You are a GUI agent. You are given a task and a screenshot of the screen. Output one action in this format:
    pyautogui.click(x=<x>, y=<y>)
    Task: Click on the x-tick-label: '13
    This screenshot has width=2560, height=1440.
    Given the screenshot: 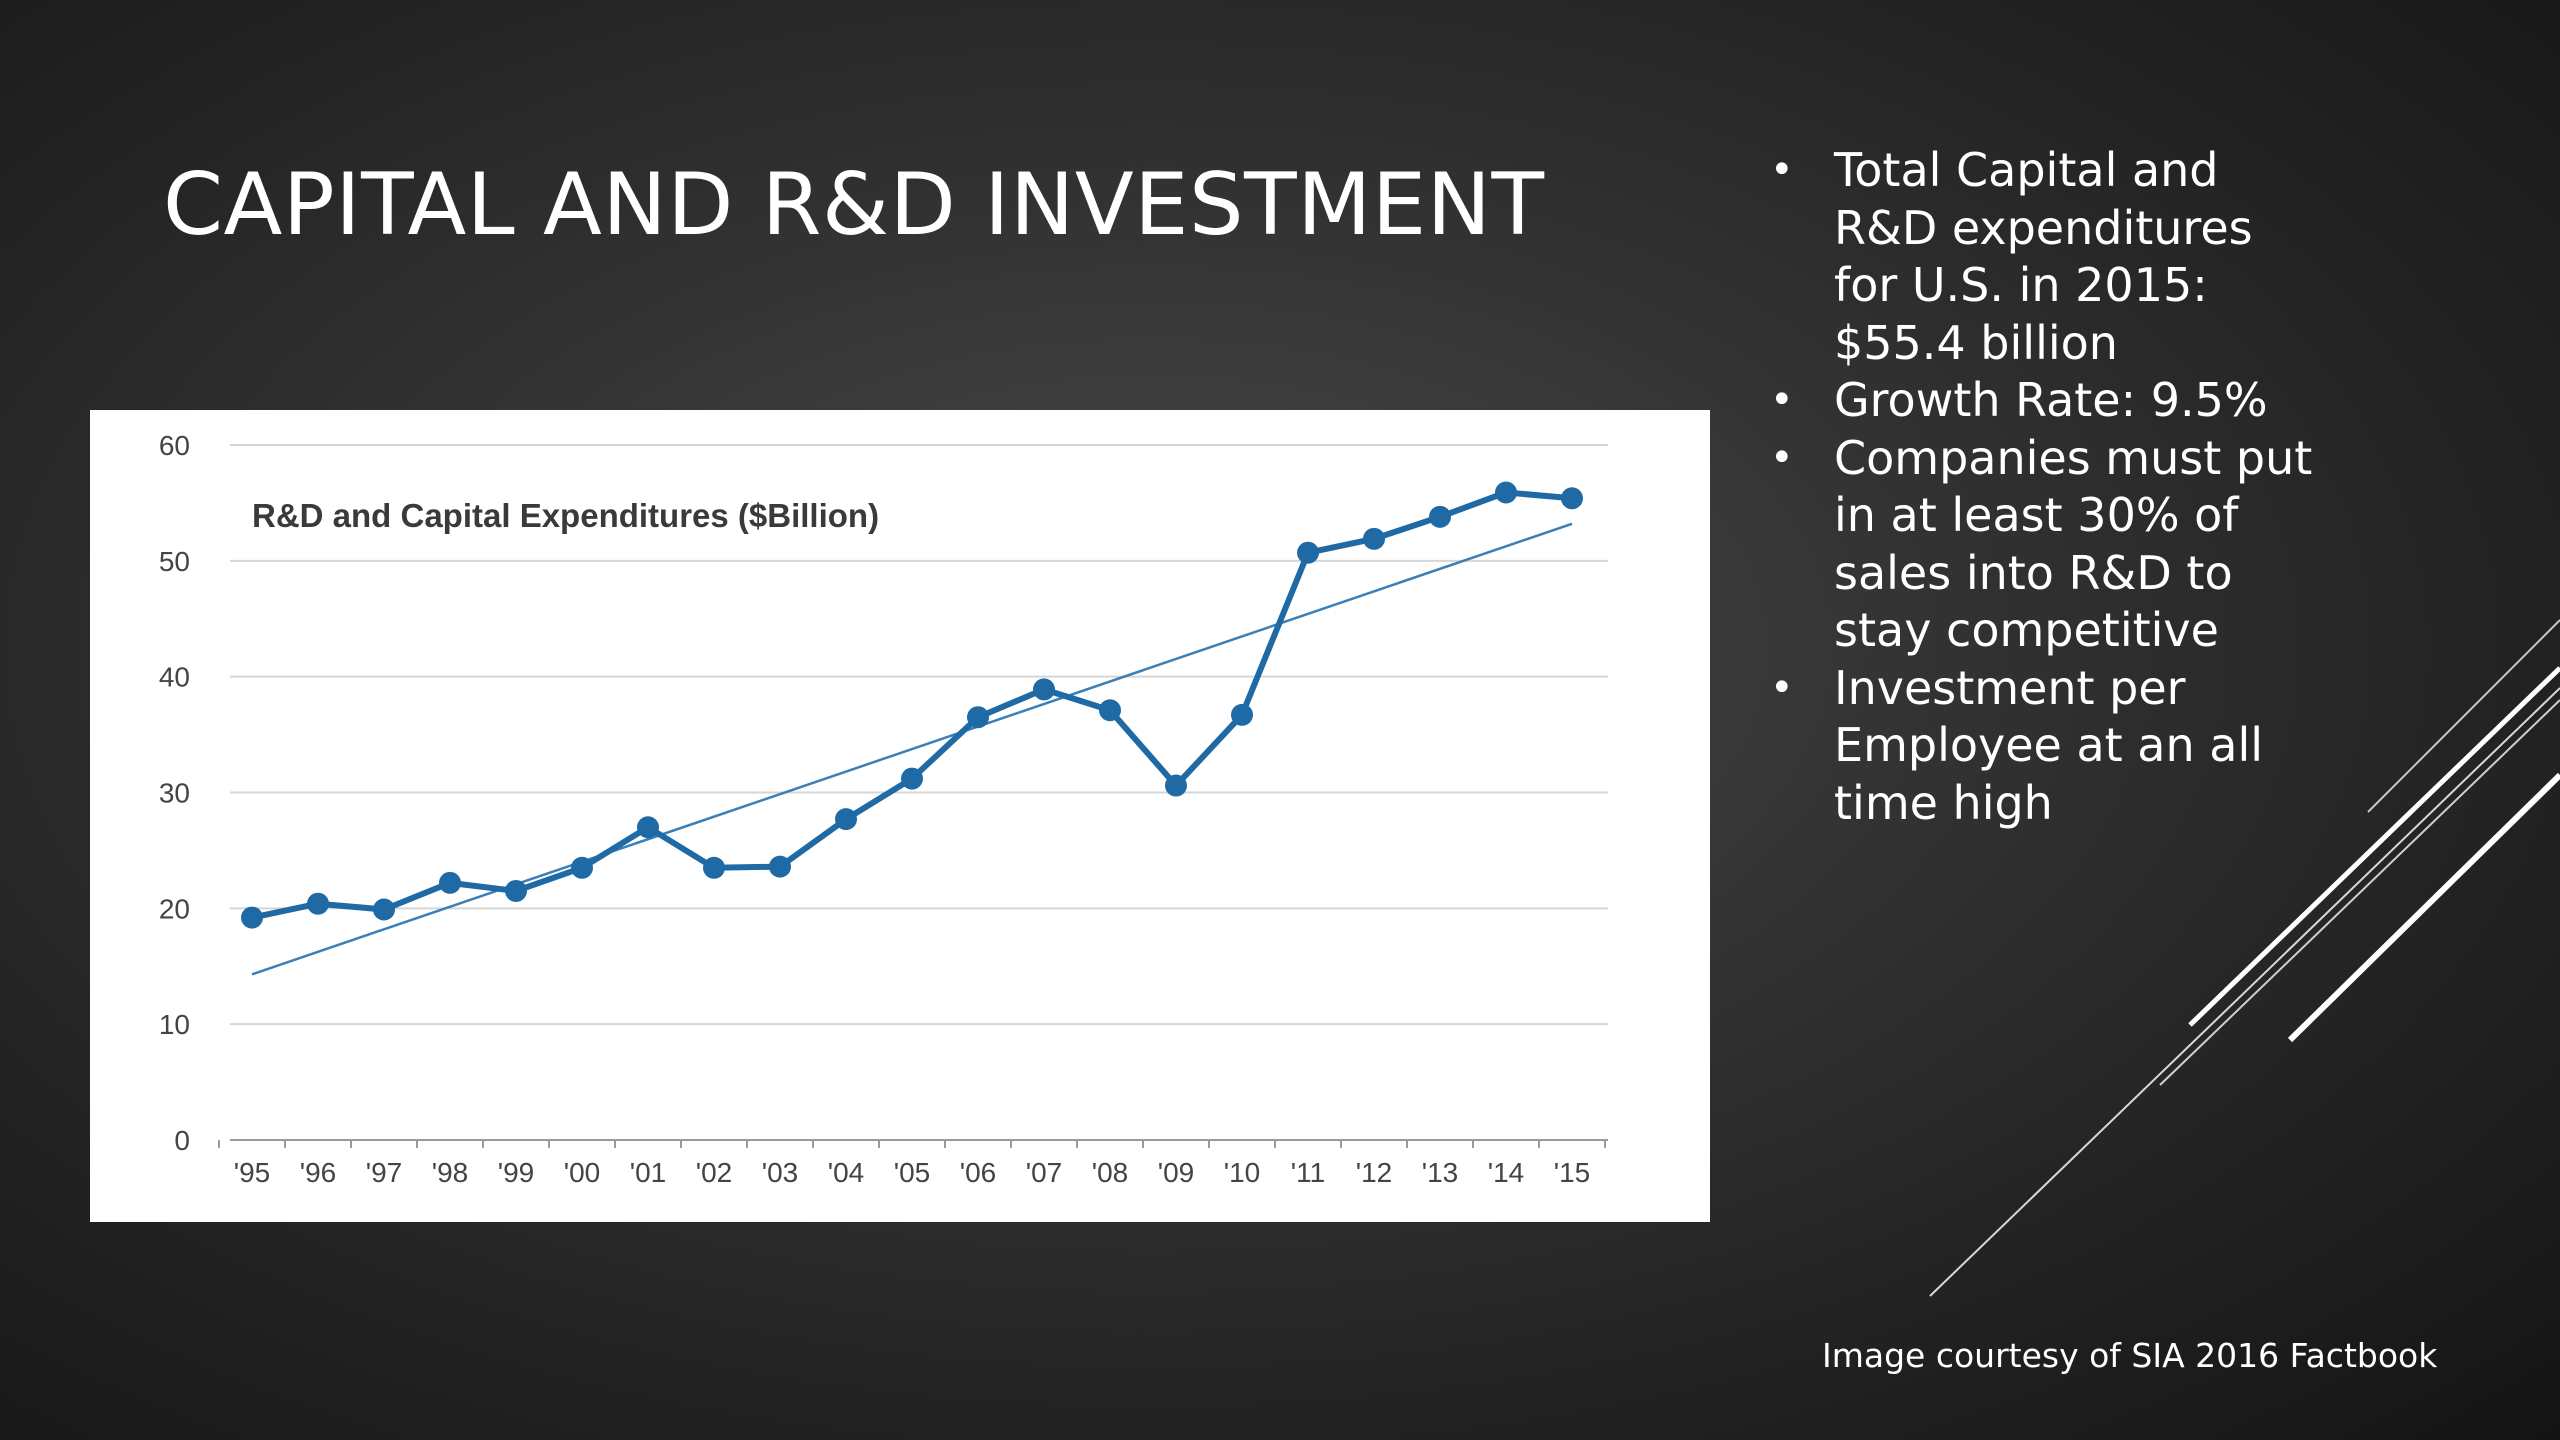 What is the action you would take?
    pyautogui.click(x=1440, y=1172)
    